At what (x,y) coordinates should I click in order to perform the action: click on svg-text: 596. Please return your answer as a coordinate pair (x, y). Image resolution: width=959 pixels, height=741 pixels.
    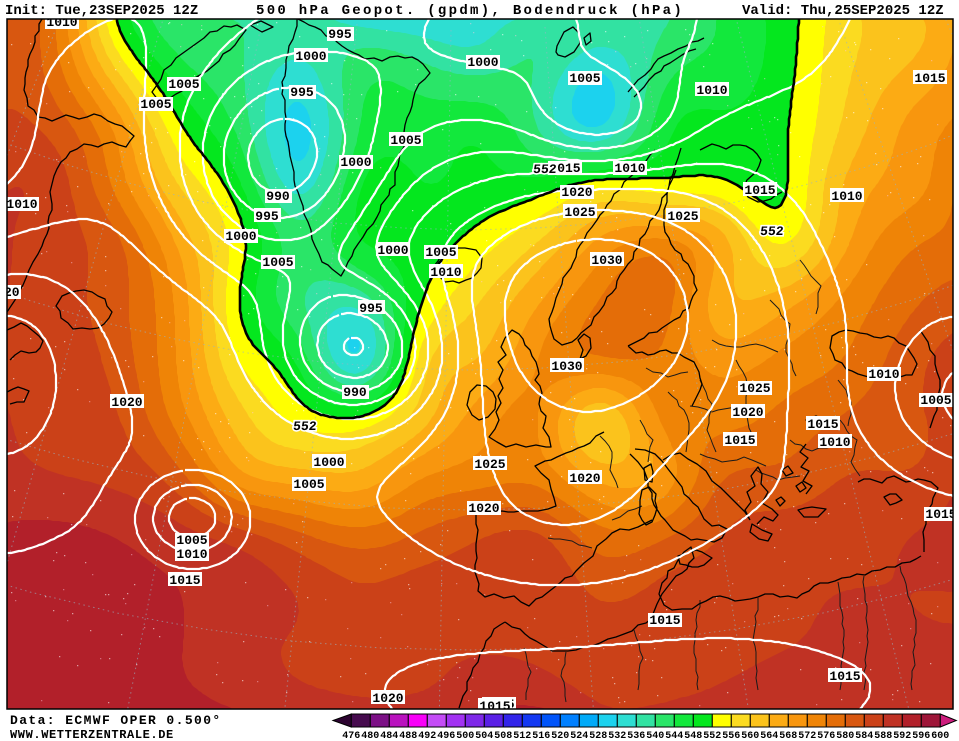
    Looking at the image, I should click on (921, 736).